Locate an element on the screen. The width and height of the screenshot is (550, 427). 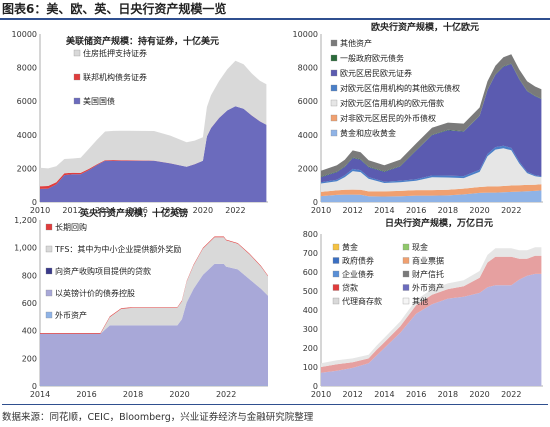
legend-label: 联邦机构债务证券 is located at coordinates (115, 77).